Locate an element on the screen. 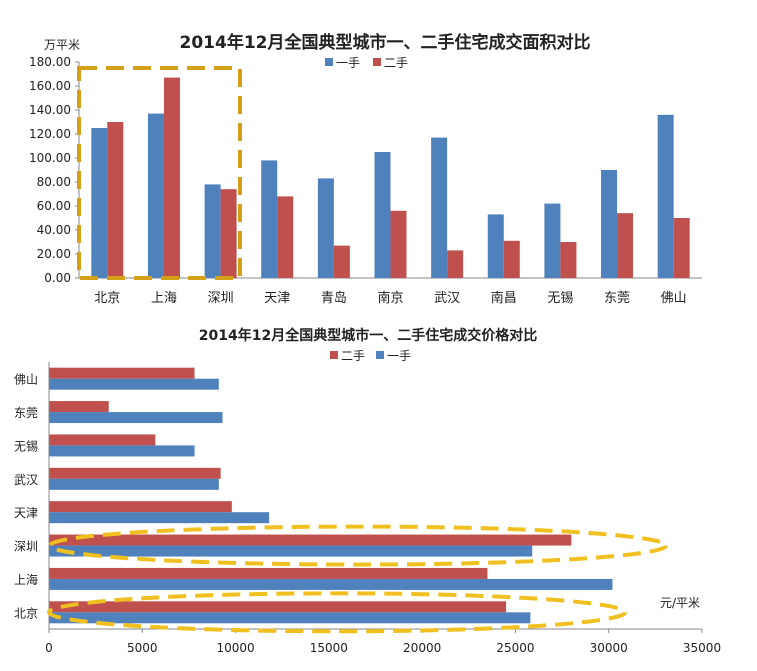  x-axis-ticks: 北京 上海 深圳 天津 青岛 南京 武汉 南昌 无锡 东莞 佛山 is located at coordinates (390, 298).